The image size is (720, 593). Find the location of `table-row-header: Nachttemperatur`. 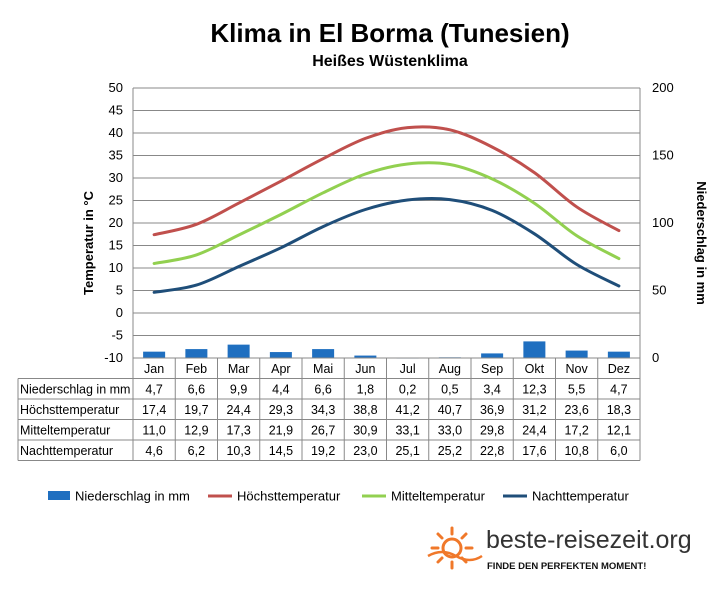

table-row-header: Nachttemperatur is located at coordinates (66, 451).